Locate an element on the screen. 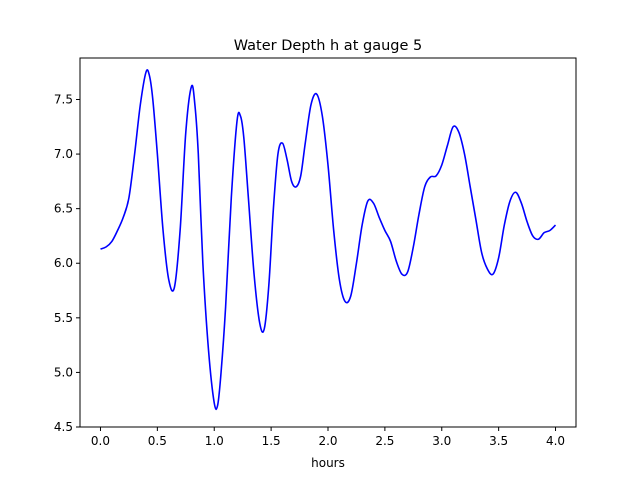 The width and height of the screenshot is (640, 480). x-tick-label: 2.5 is located at coordinates (384, 441).